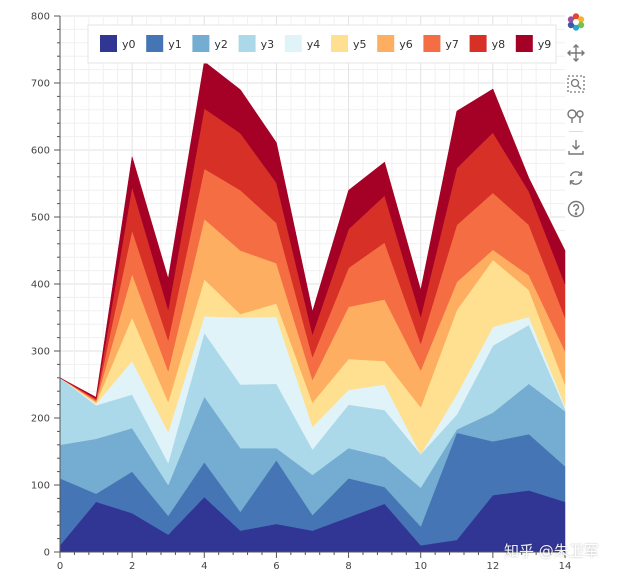 The width and height of the screenshot is (640, 583). Describe the element at coordinates (348, 566) in the screenshot. I see `x-tick-label: 8` at that location.